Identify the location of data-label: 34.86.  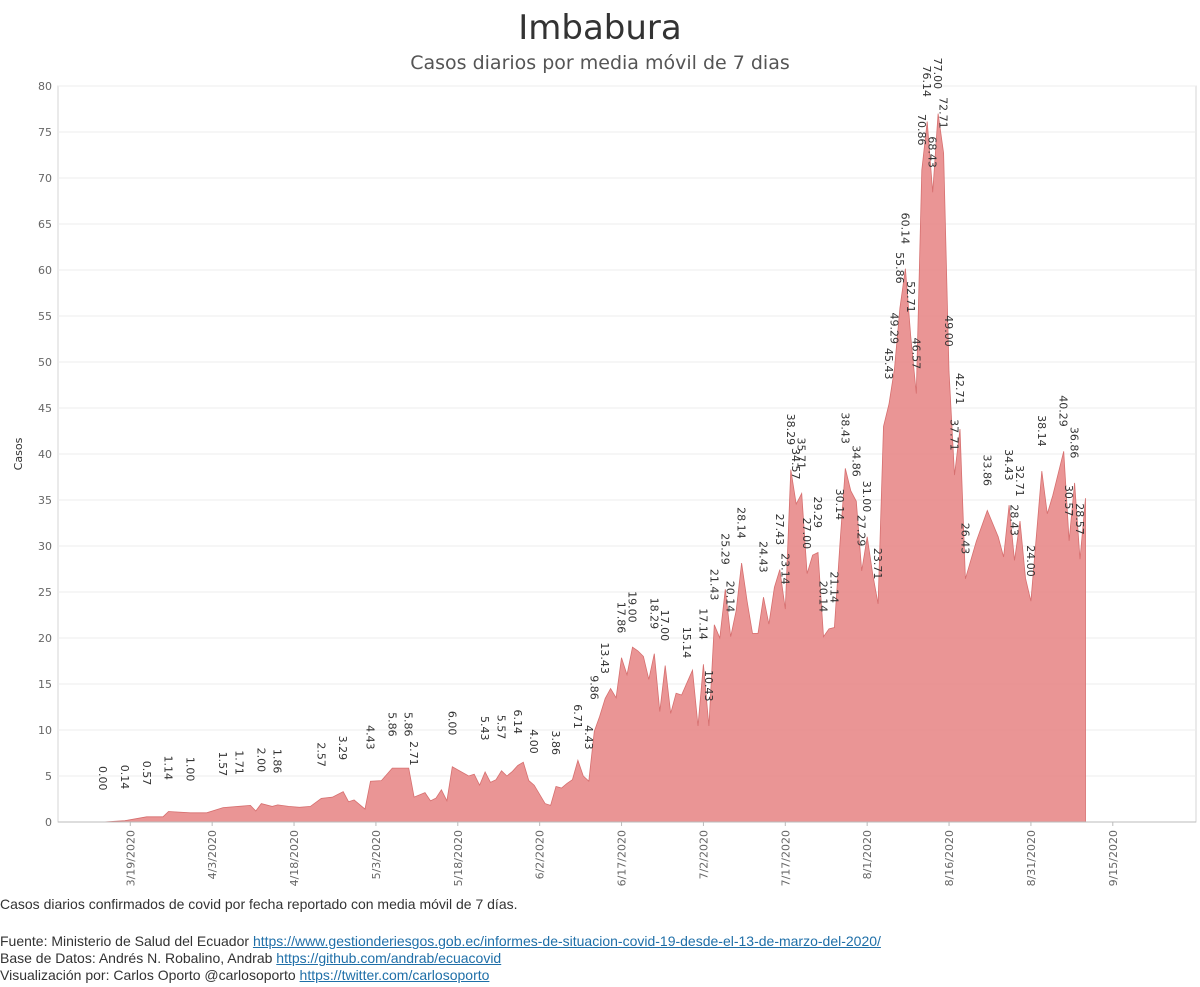
(855, 461).